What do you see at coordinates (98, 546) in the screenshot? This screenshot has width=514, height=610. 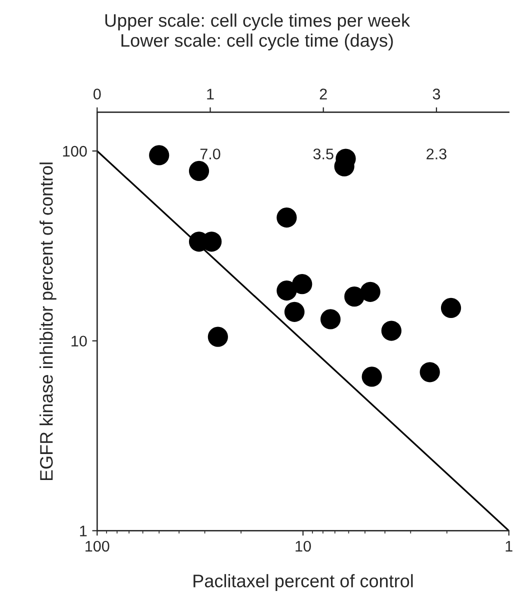 I see `x-tick-label: 100` at bounding box center [98, 546].